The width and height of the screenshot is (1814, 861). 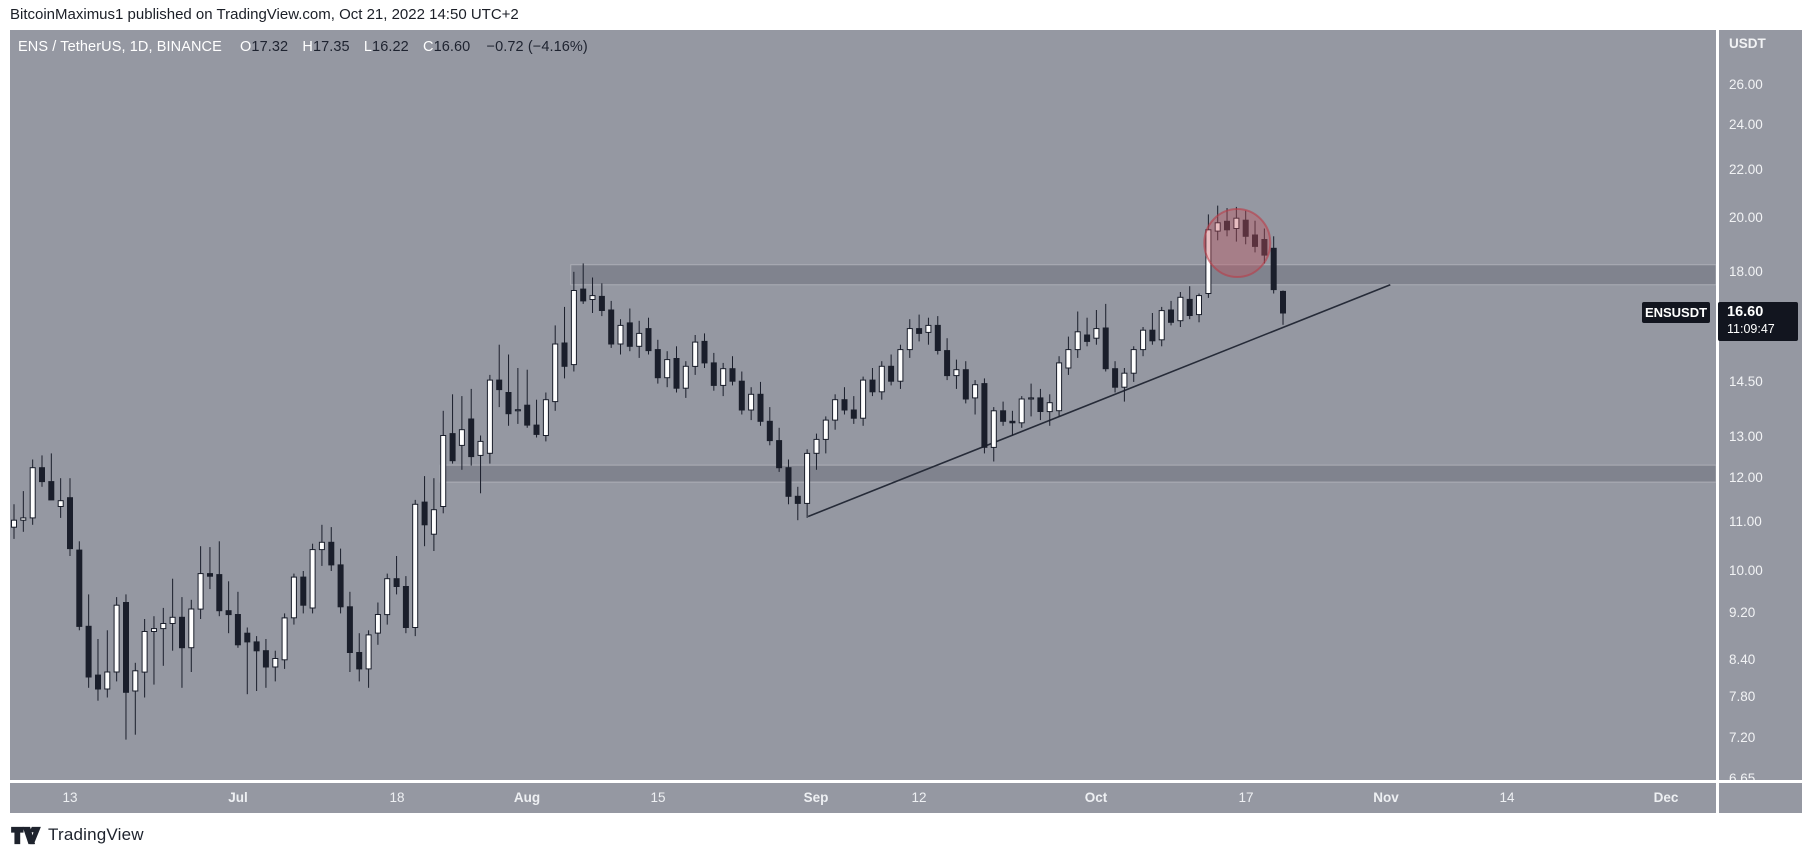 What do you see at coordinates (1742, 659) in the screenshot?
I see `price-axis-label: 8.40` at bounding box center [1742, 659].